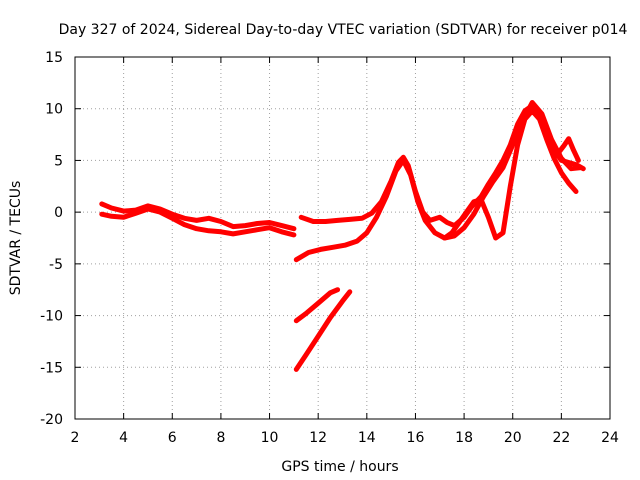 The height and width of the screenshot is (480, 640). Describe the element at coordinates (51, 368) in the screenshot. I see `y-tick-label: -15` at that location.